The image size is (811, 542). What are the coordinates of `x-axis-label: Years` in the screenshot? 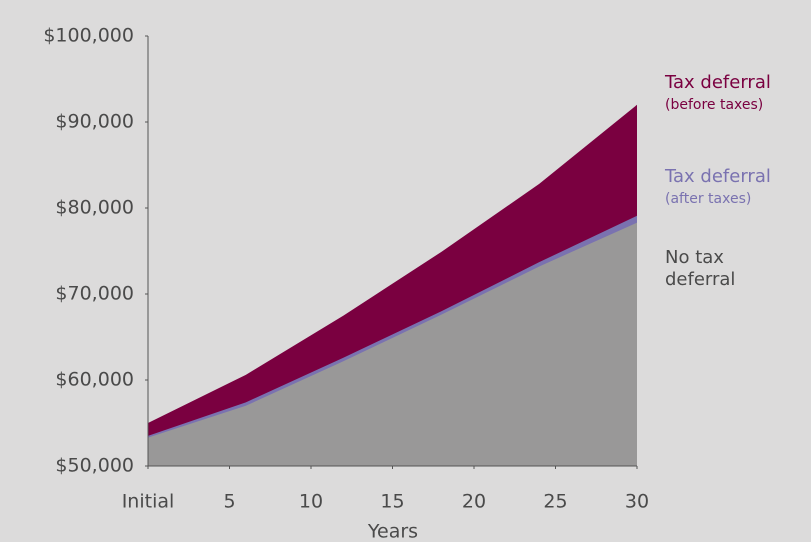 It's located at (392, 531).